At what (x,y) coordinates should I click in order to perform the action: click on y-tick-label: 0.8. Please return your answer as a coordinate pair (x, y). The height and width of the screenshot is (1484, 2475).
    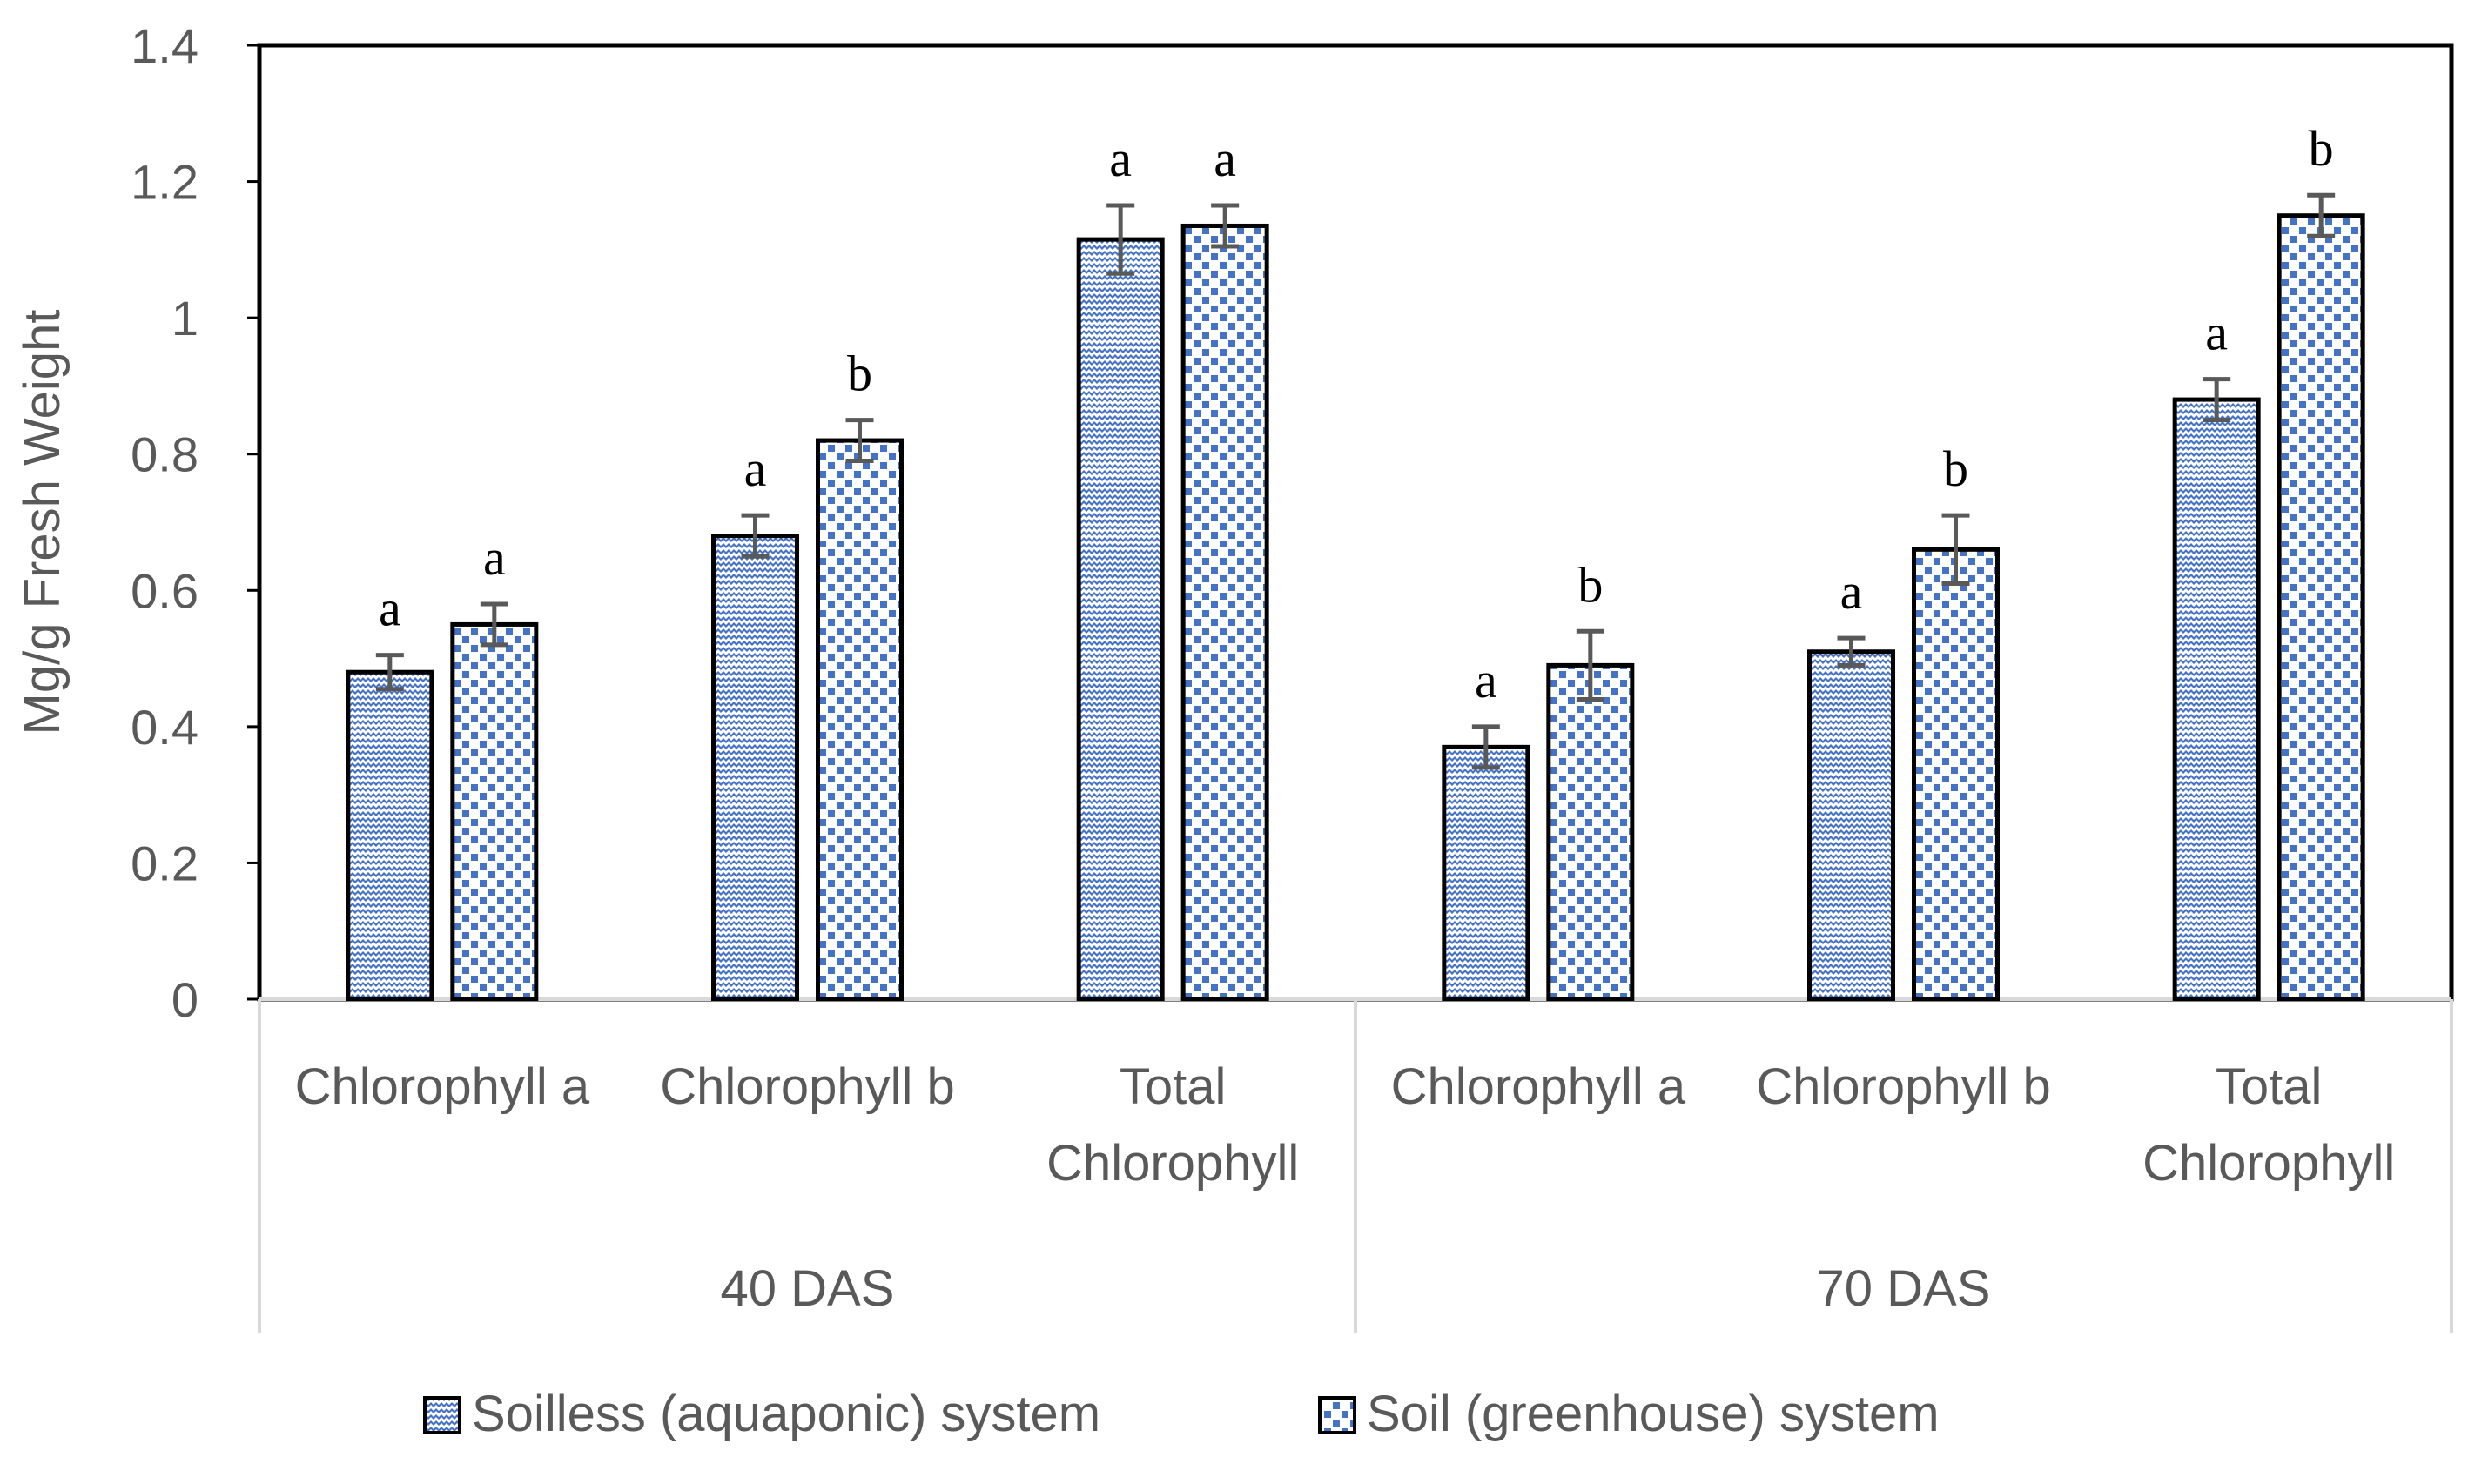
    Looking at the image, I should click on (164, 455).